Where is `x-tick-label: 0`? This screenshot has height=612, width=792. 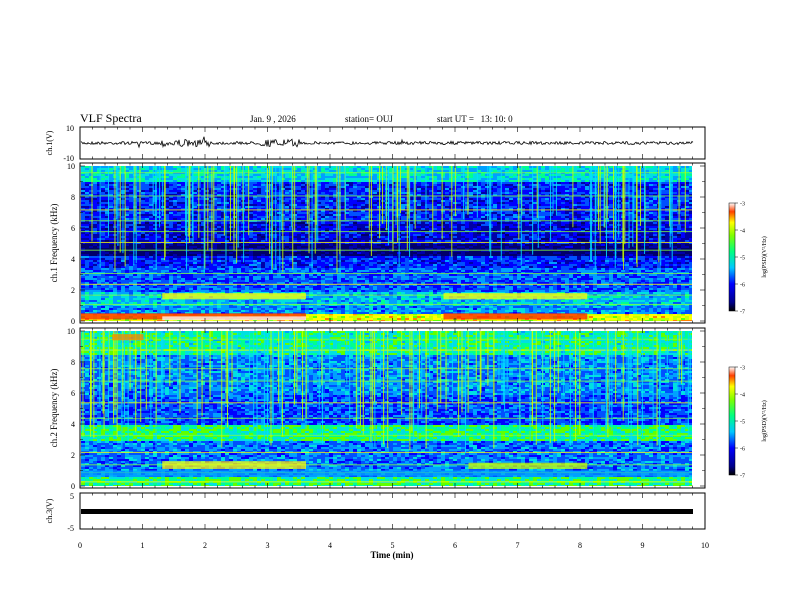 x-tick-label: 0 is located at coordinates (80, 545).